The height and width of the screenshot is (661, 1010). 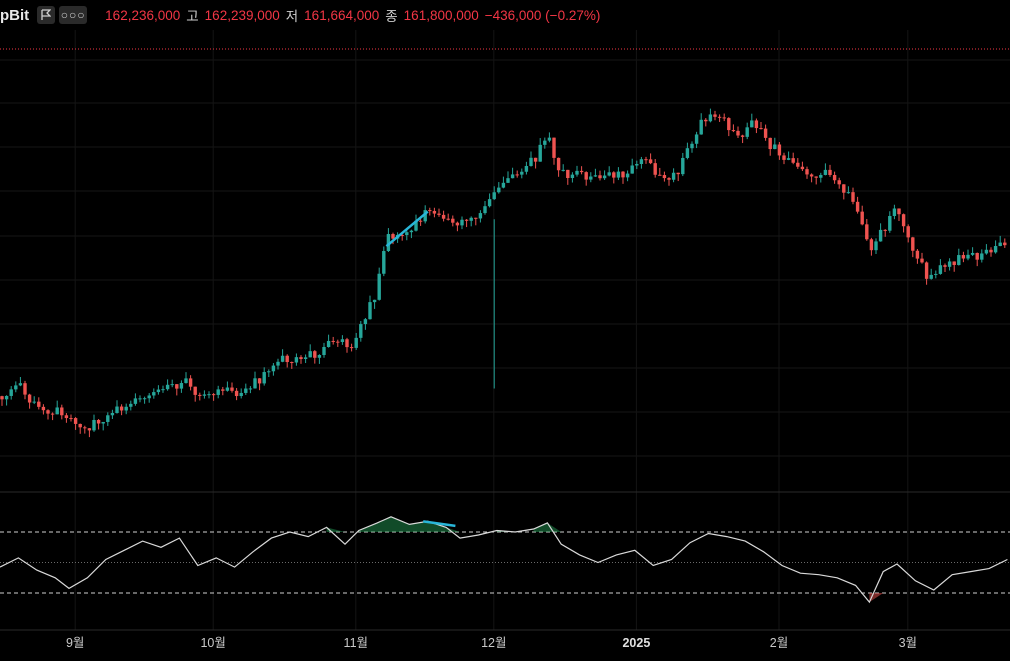 What do you see at coordinates (15, 15) in the screenshot?
I see `symbol-name: pBit` at bounding box center [15, 15].